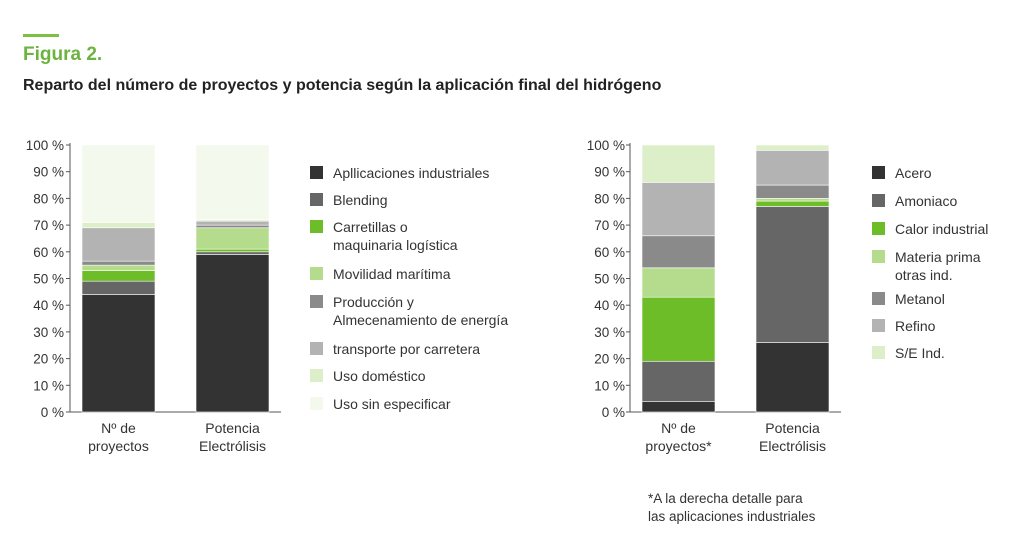 The width and height of the screenshot is (1024, 555). I want to click on footnote-line: las aplicaciones industriales, so click(732, 516).